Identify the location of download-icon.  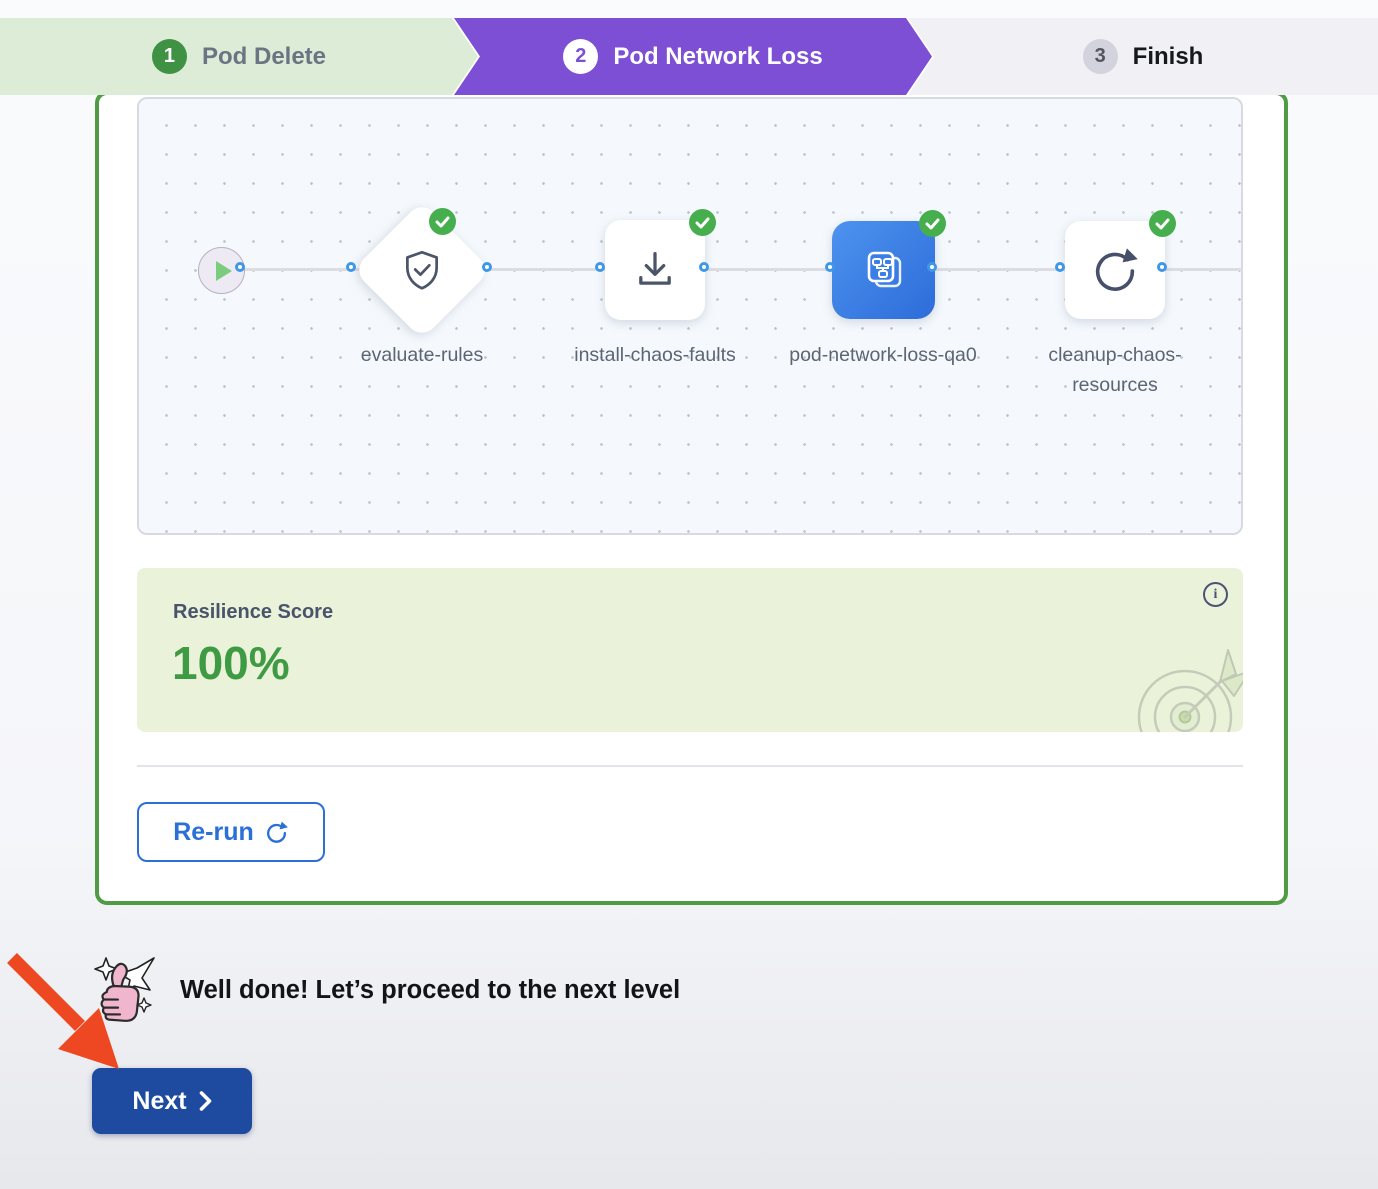
(655, 268).